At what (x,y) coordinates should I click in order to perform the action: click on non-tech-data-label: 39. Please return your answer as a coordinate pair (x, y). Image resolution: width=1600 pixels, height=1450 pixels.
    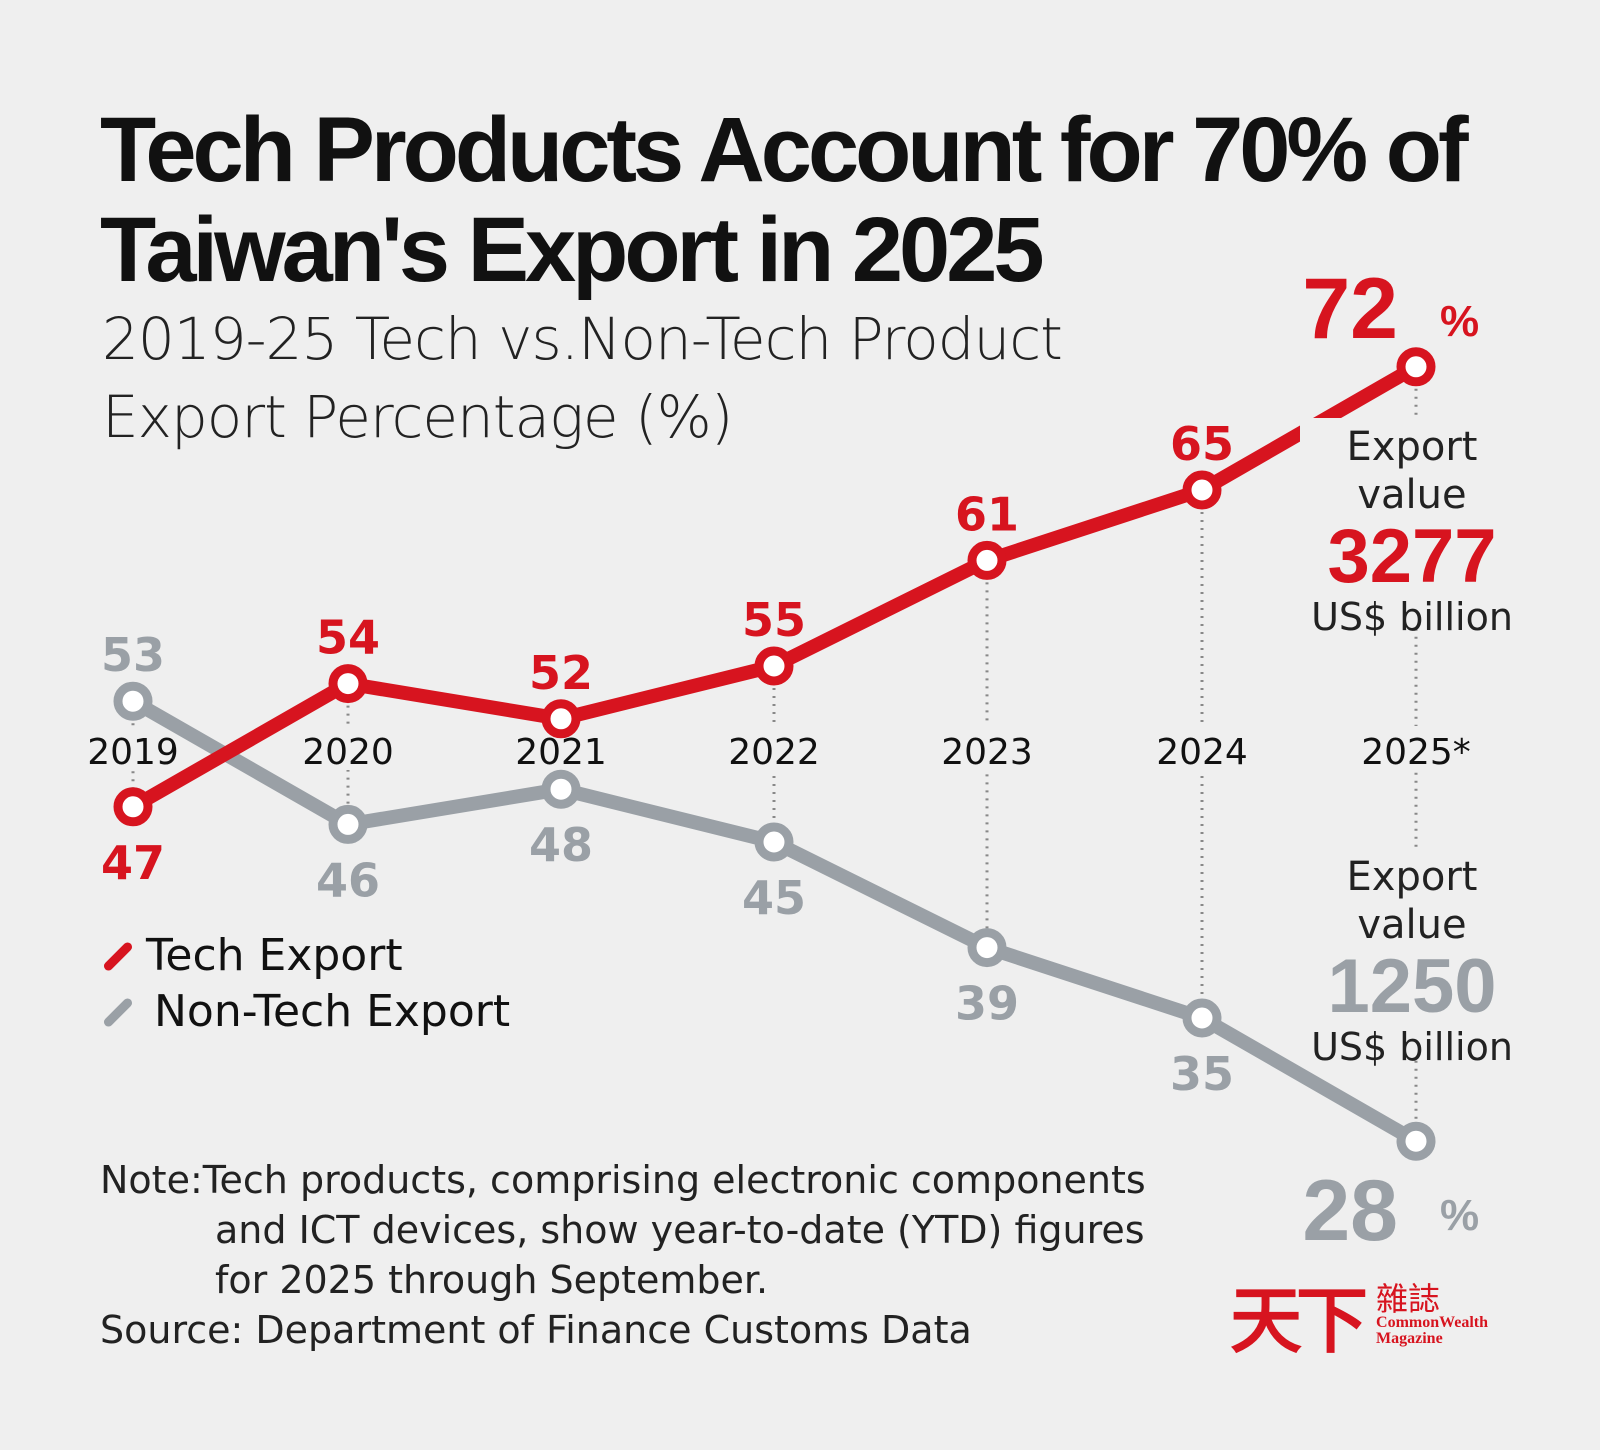
    Looking at the image, I should click on (987, 1004).